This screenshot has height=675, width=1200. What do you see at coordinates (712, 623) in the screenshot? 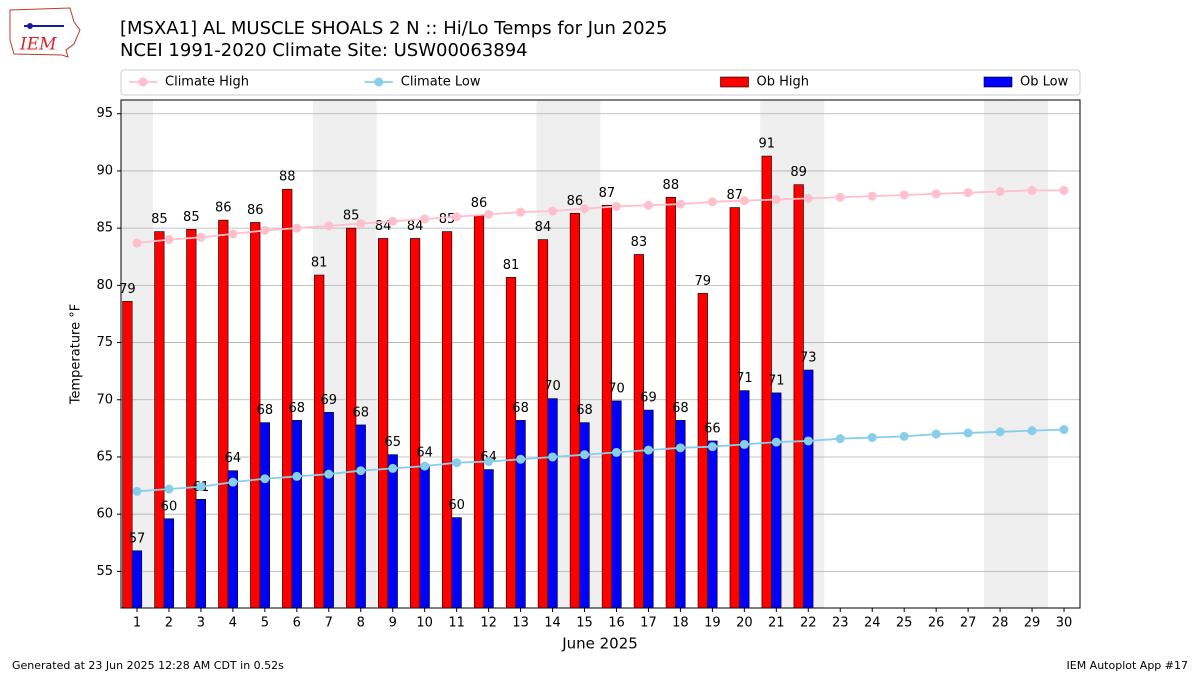
I see `x-tick-label: 19` at bounding box center [712, 623].